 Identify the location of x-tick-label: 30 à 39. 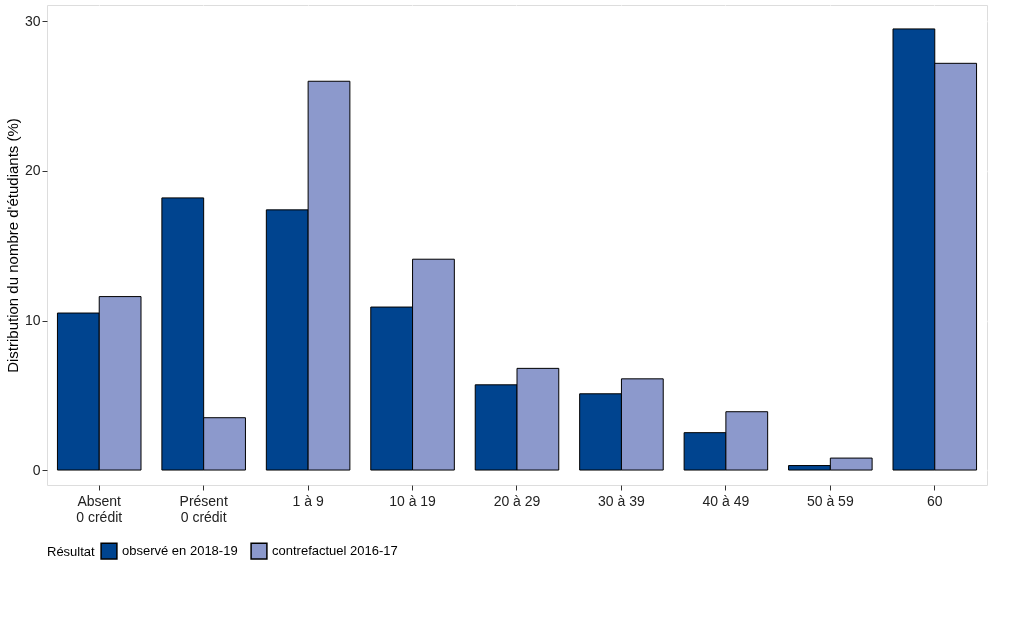
(622, 500).